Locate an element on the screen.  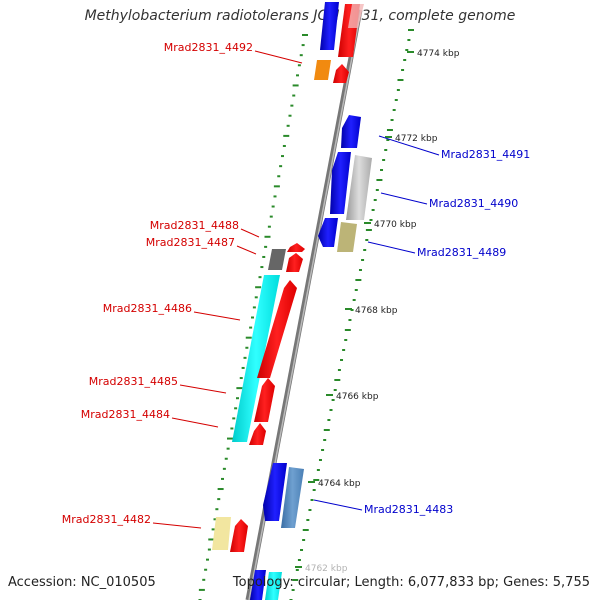
gene-arrow-4483-b is located at coordinates (292, 497).